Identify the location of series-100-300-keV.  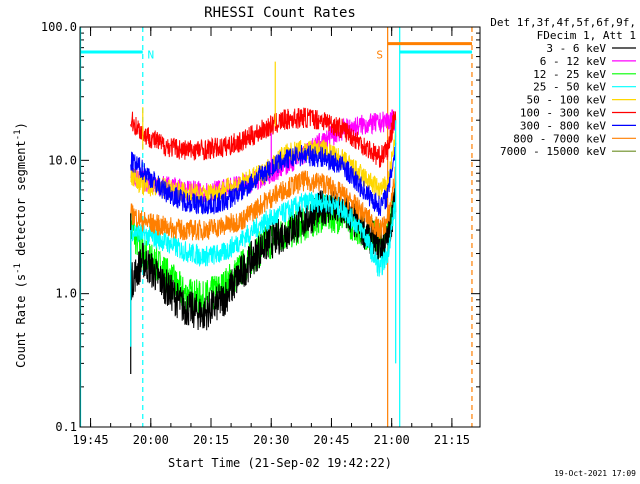
(263, 137).